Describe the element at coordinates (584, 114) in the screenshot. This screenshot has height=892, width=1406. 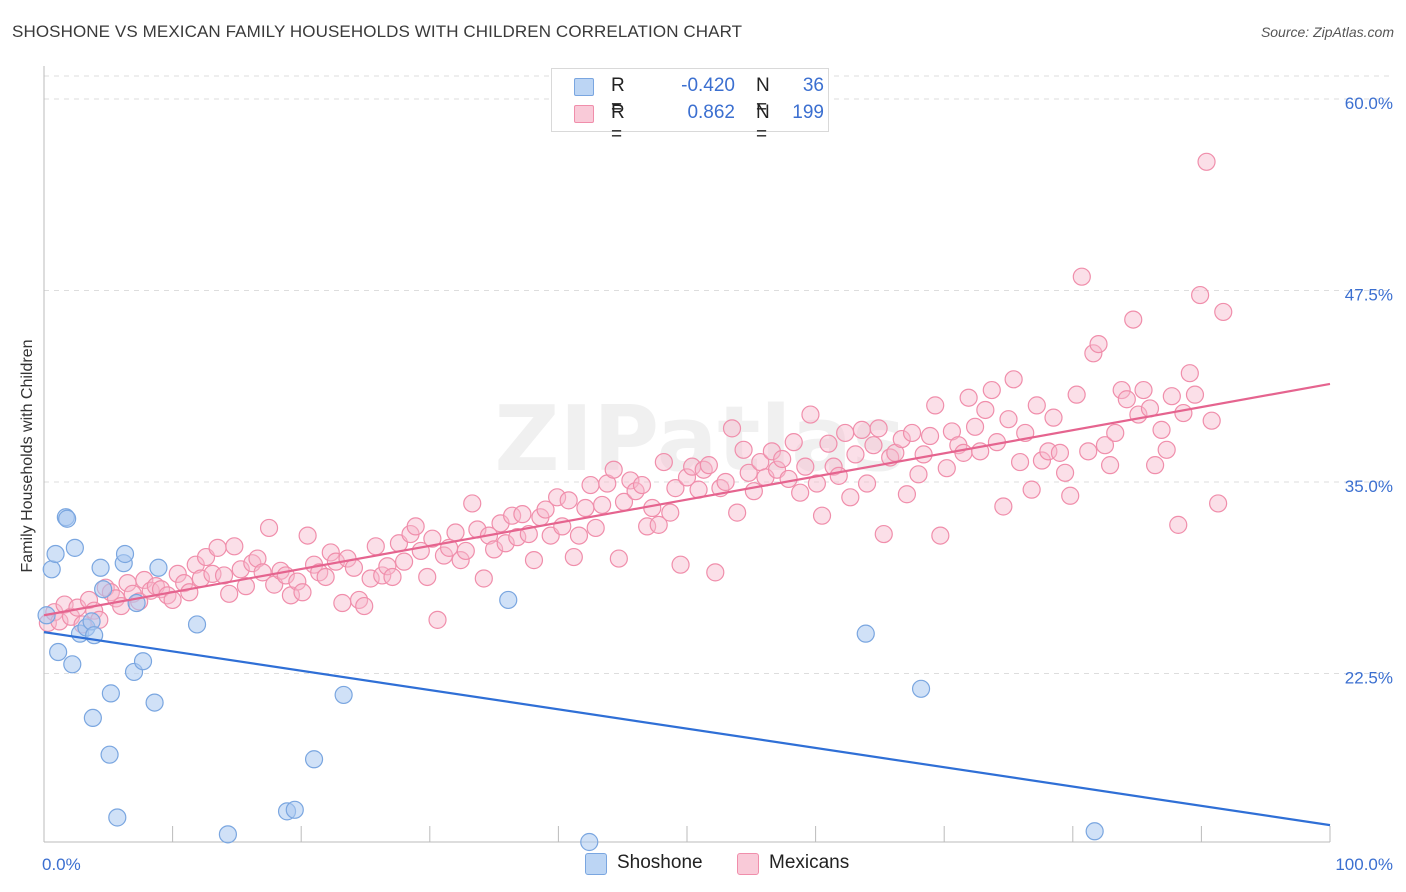
I see `mexicans-swatch` at that location.